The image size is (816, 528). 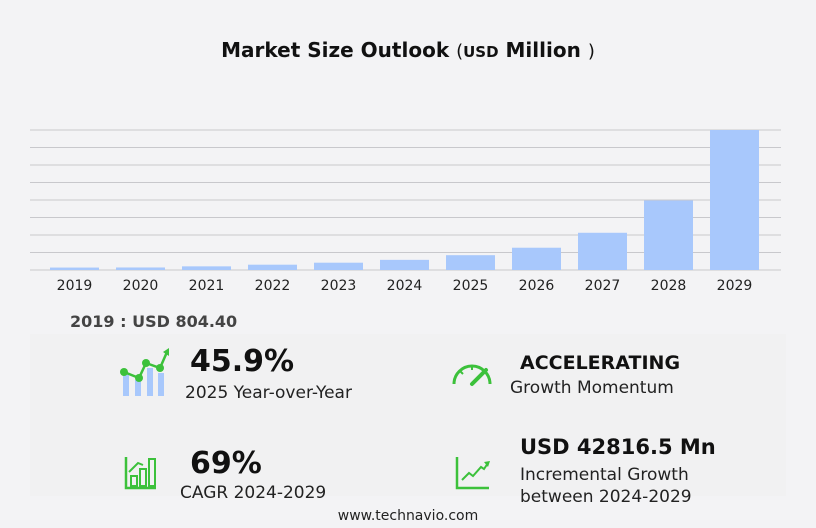 I want to click on bar-2019, so click(x=74, y=268).